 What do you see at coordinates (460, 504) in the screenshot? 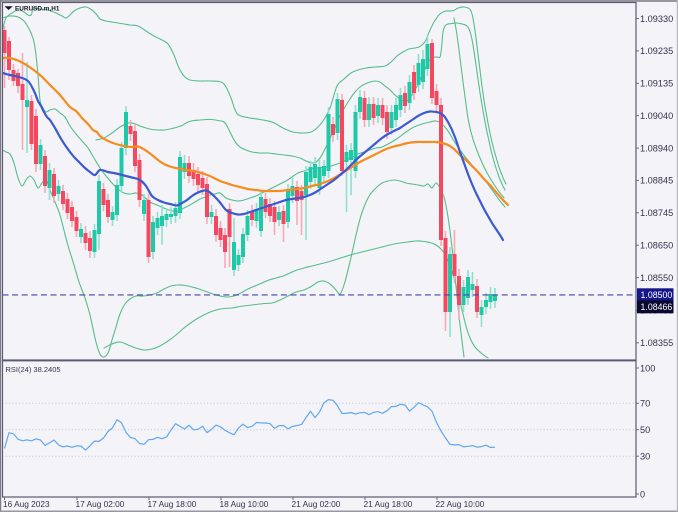
I see `svg-text: 22 Aug 10:00` at bounding box center [460, 504].